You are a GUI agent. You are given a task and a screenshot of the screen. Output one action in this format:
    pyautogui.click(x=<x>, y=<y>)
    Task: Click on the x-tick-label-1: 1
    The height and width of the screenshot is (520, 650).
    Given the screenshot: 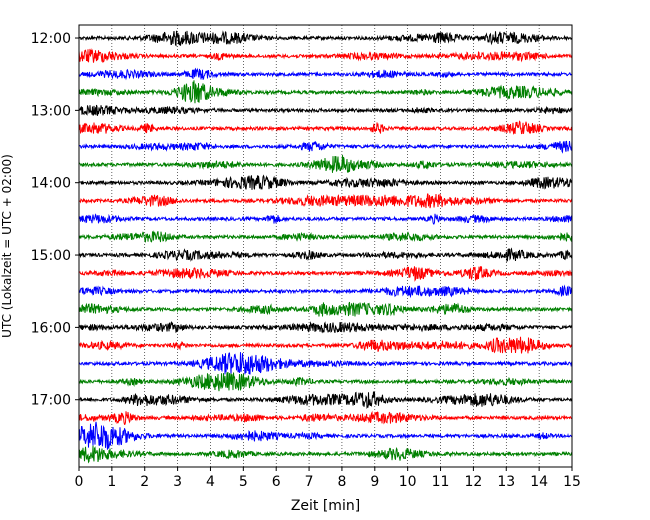 What is the action you would take?
    pyautogui.click(x=111, y=482)
    